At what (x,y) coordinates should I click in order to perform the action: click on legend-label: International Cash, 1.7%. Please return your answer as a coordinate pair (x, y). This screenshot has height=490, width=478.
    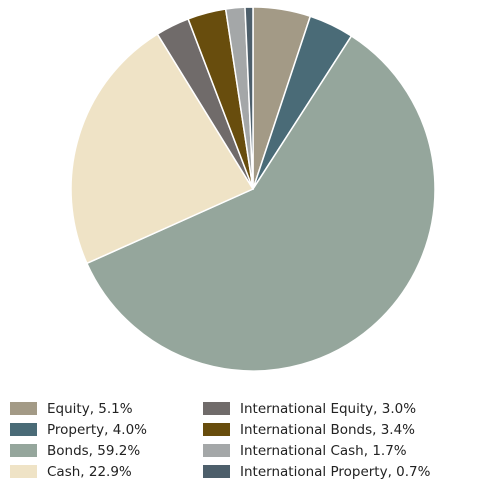
    Looking at the image, I should click on (323, 450).